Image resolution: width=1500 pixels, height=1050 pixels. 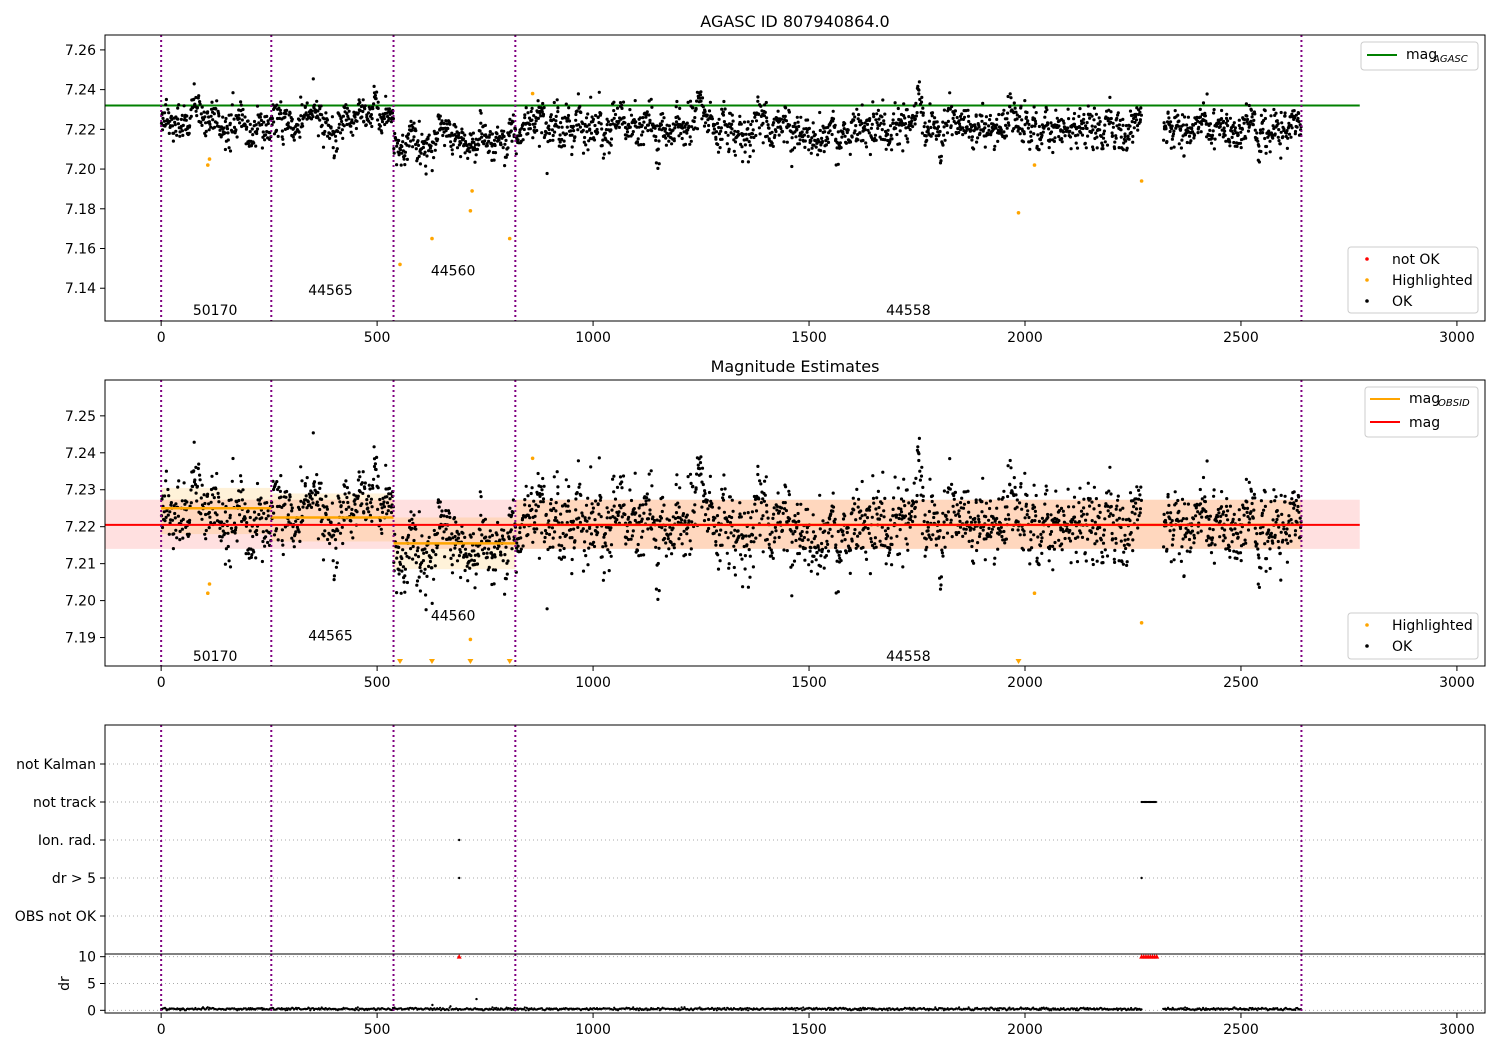 I want to click on x-tick-label: 500, so click(x=377, y=338).